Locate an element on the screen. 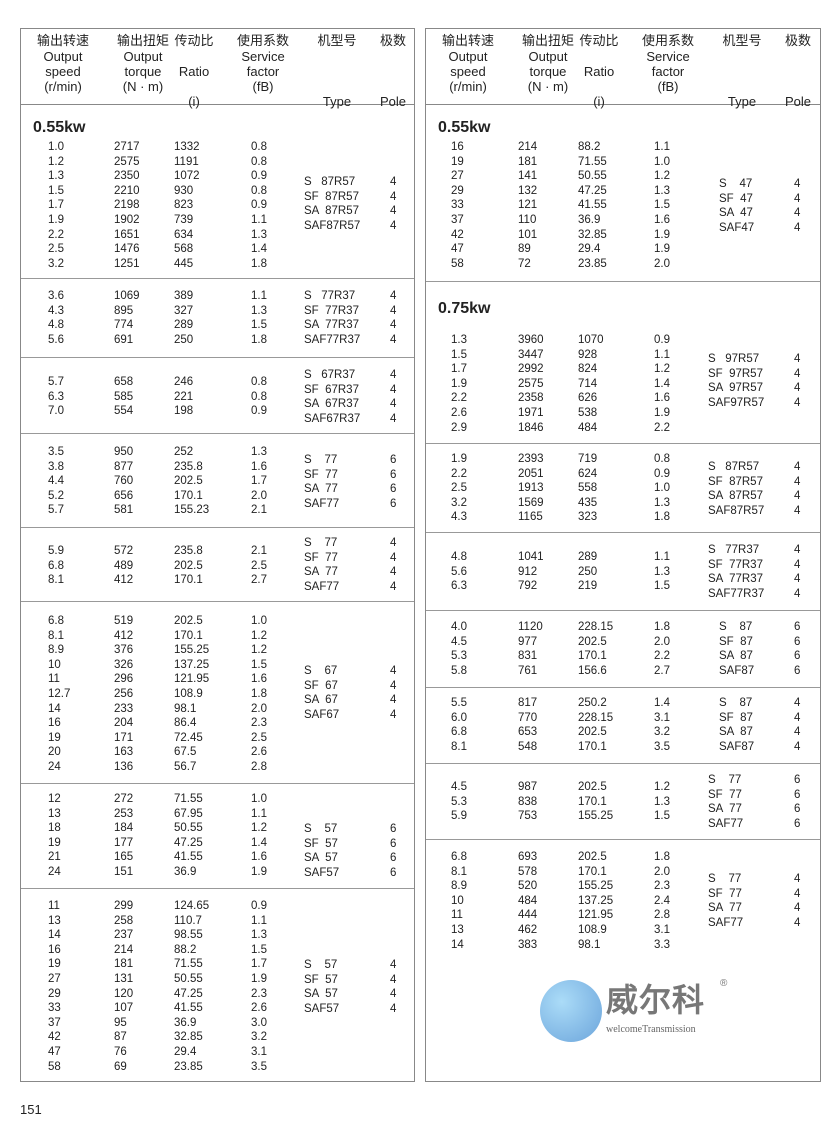 The height and width of the screenshot is (1126, 840). cell-service-factor: 3.1 is located at coordinates (662, 930).